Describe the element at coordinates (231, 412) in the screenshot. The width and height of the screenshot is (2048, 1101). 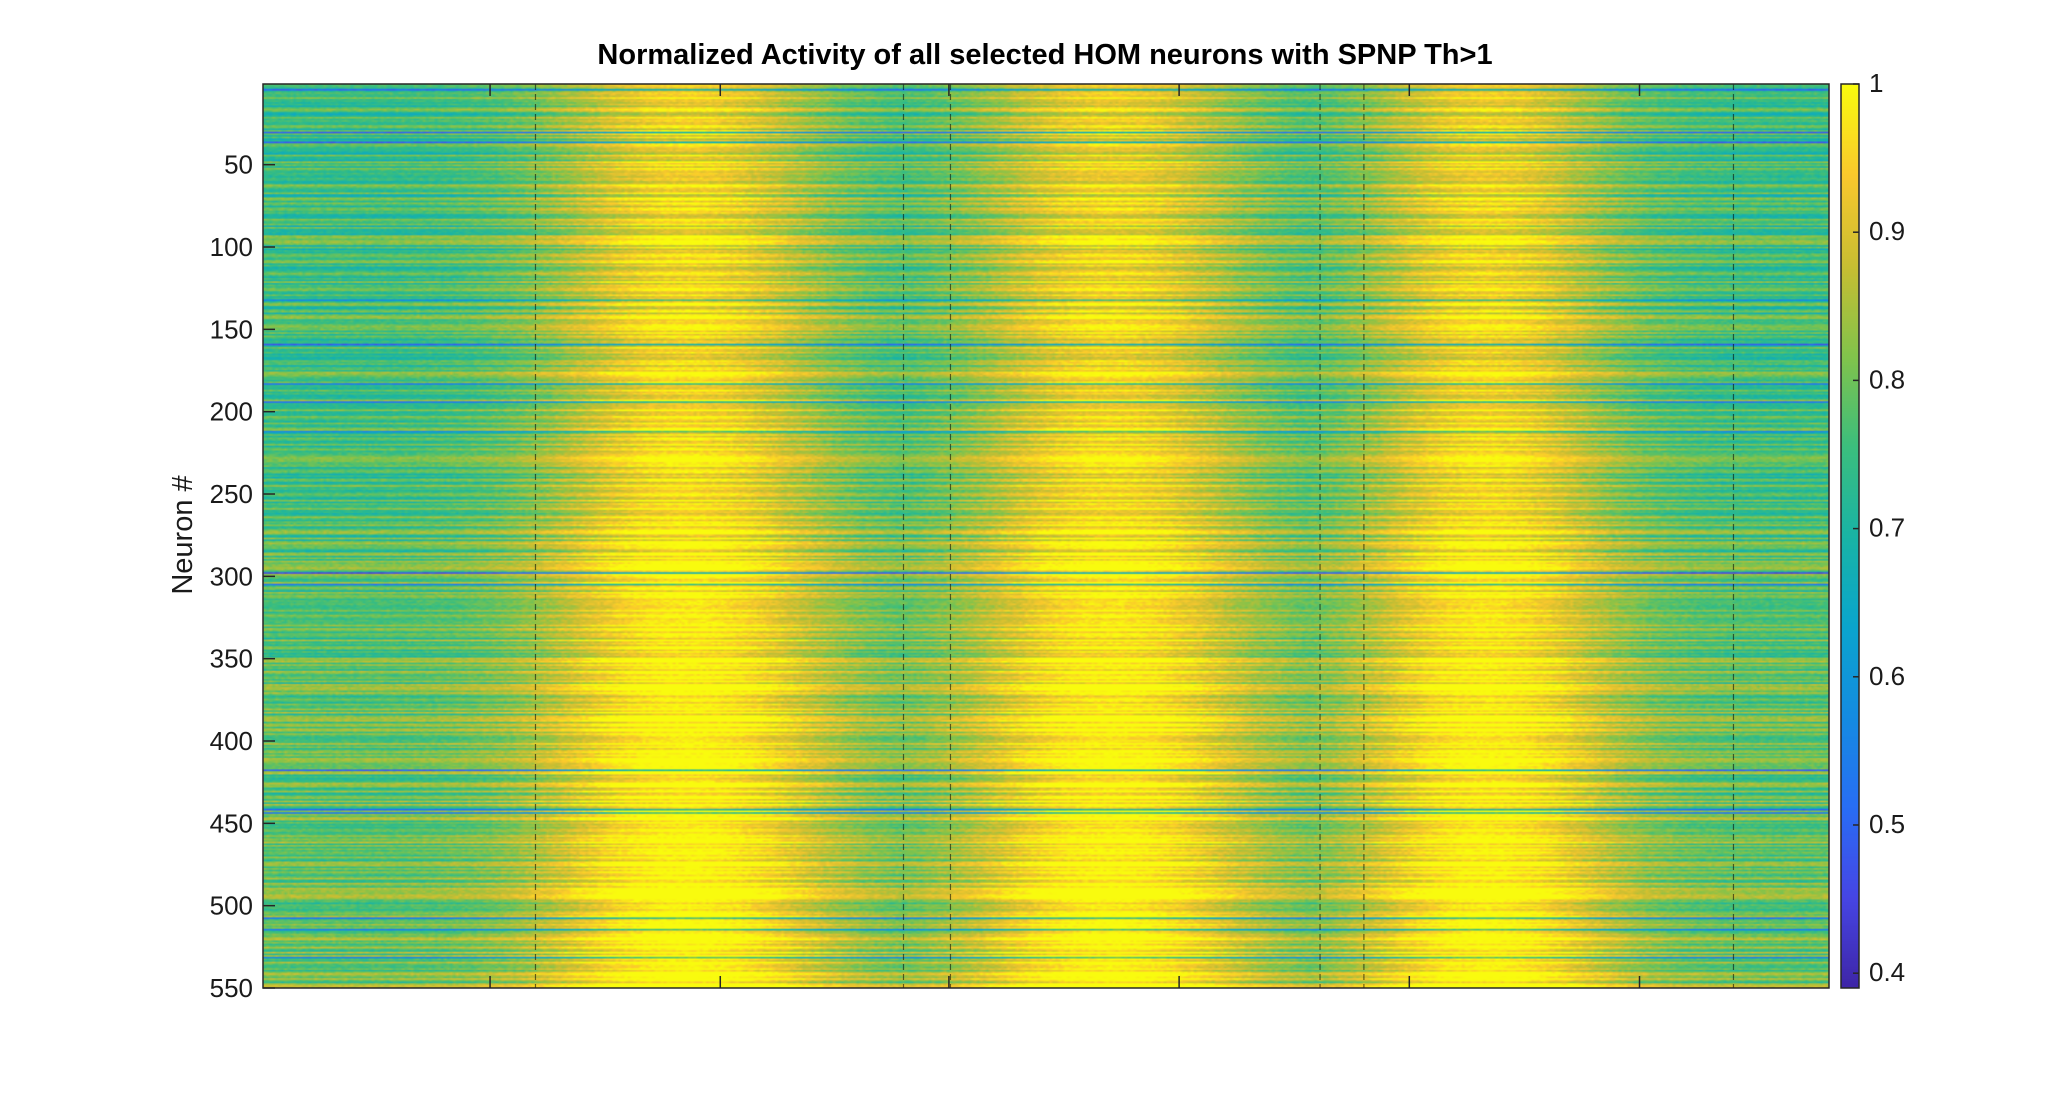
I see `y-tick-label: 200` at that location.